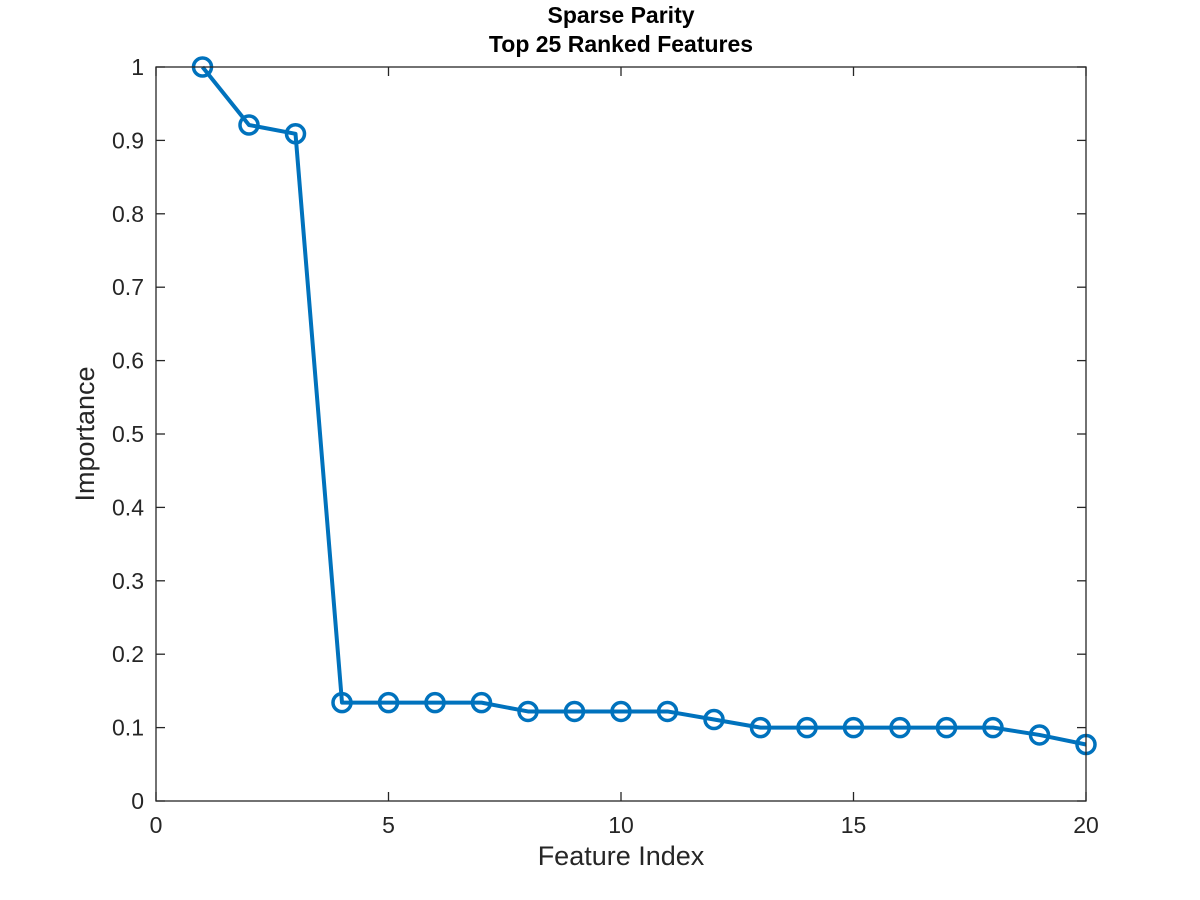 The image size is (1200, 900). Describe the element at coordinates (128, 140) in the screenshot. I see `y-tick-label: 0.9` at that location.